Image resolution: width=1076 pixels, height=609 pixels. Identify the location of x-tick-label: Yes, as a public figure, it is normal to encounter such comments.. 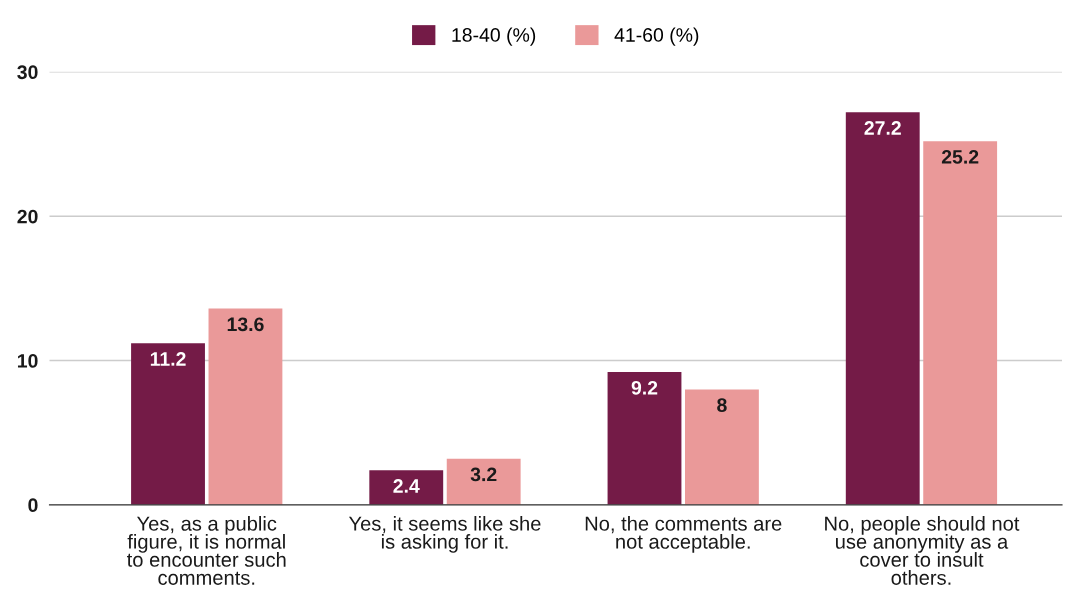
(206, 550).